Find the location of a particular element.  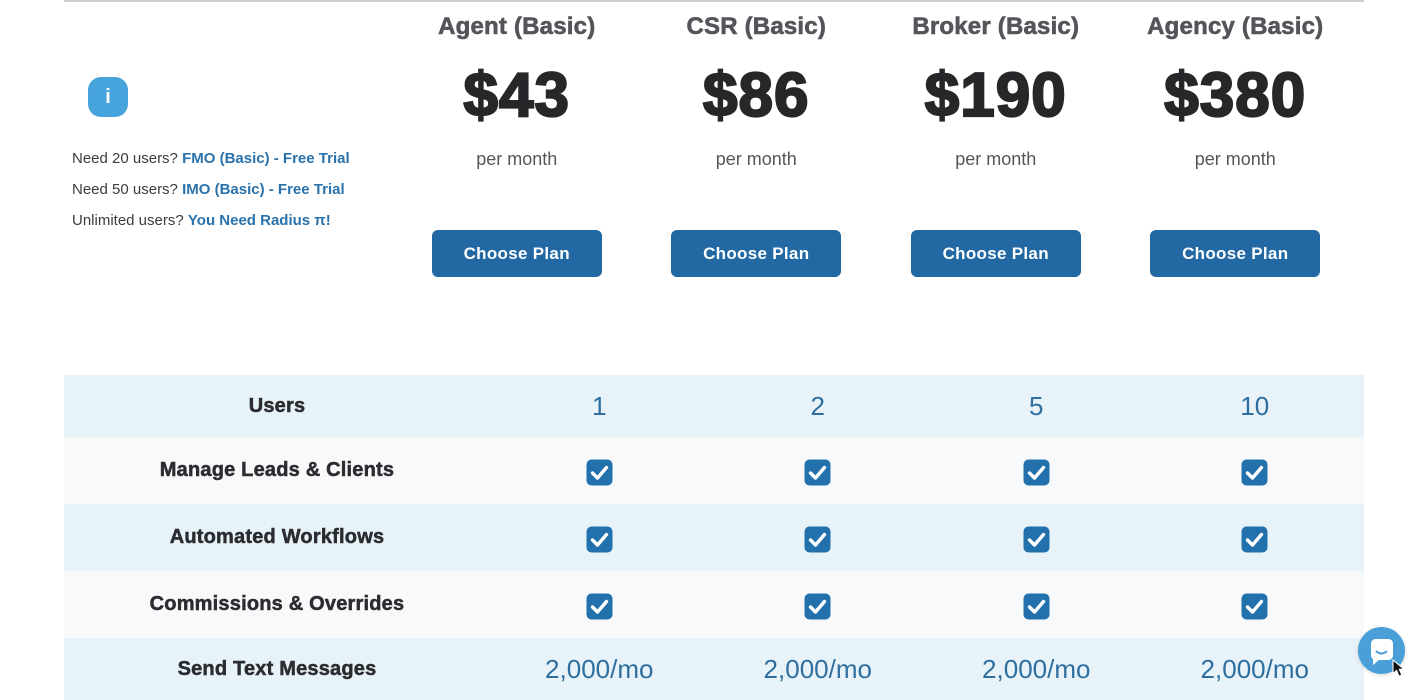

plan-column-csr: CSR (Basic) $86 per month Choose Plan is located at coordinates (757, 139).